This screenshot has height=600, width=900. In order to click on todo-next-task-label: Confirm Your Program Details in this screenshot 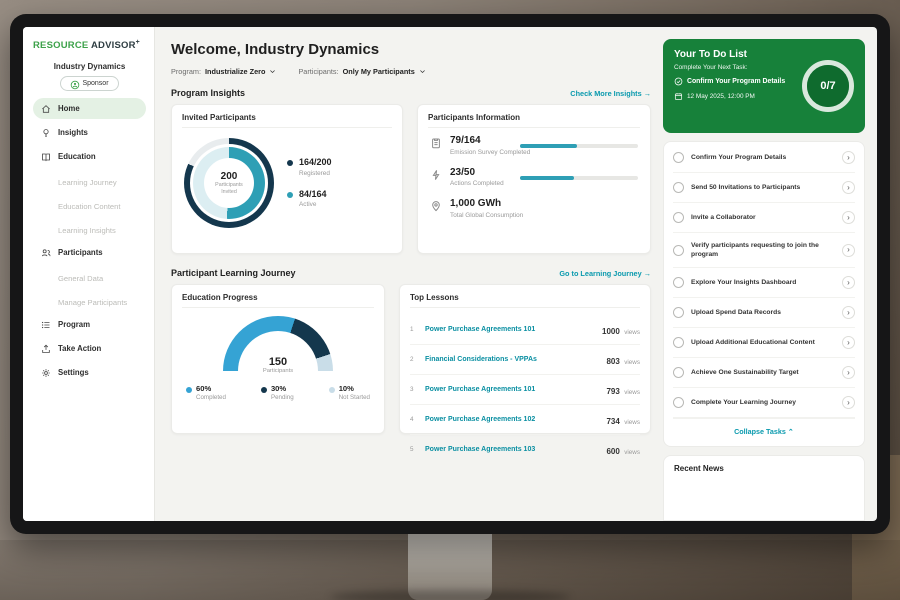, I will do `click(736, 81)`.